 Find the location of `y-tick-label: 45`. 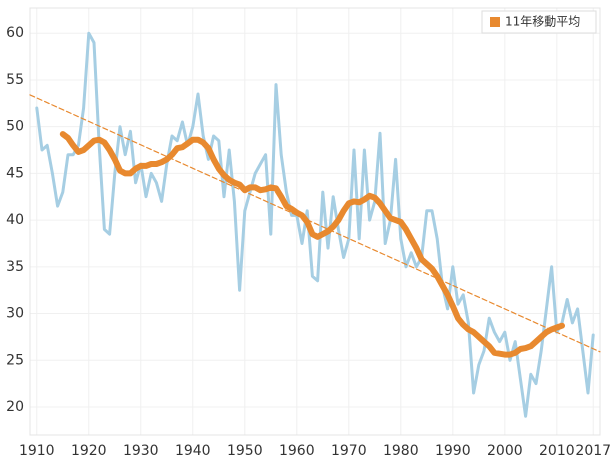

y-tick-label: 45 is located at coordinates (15, 173).